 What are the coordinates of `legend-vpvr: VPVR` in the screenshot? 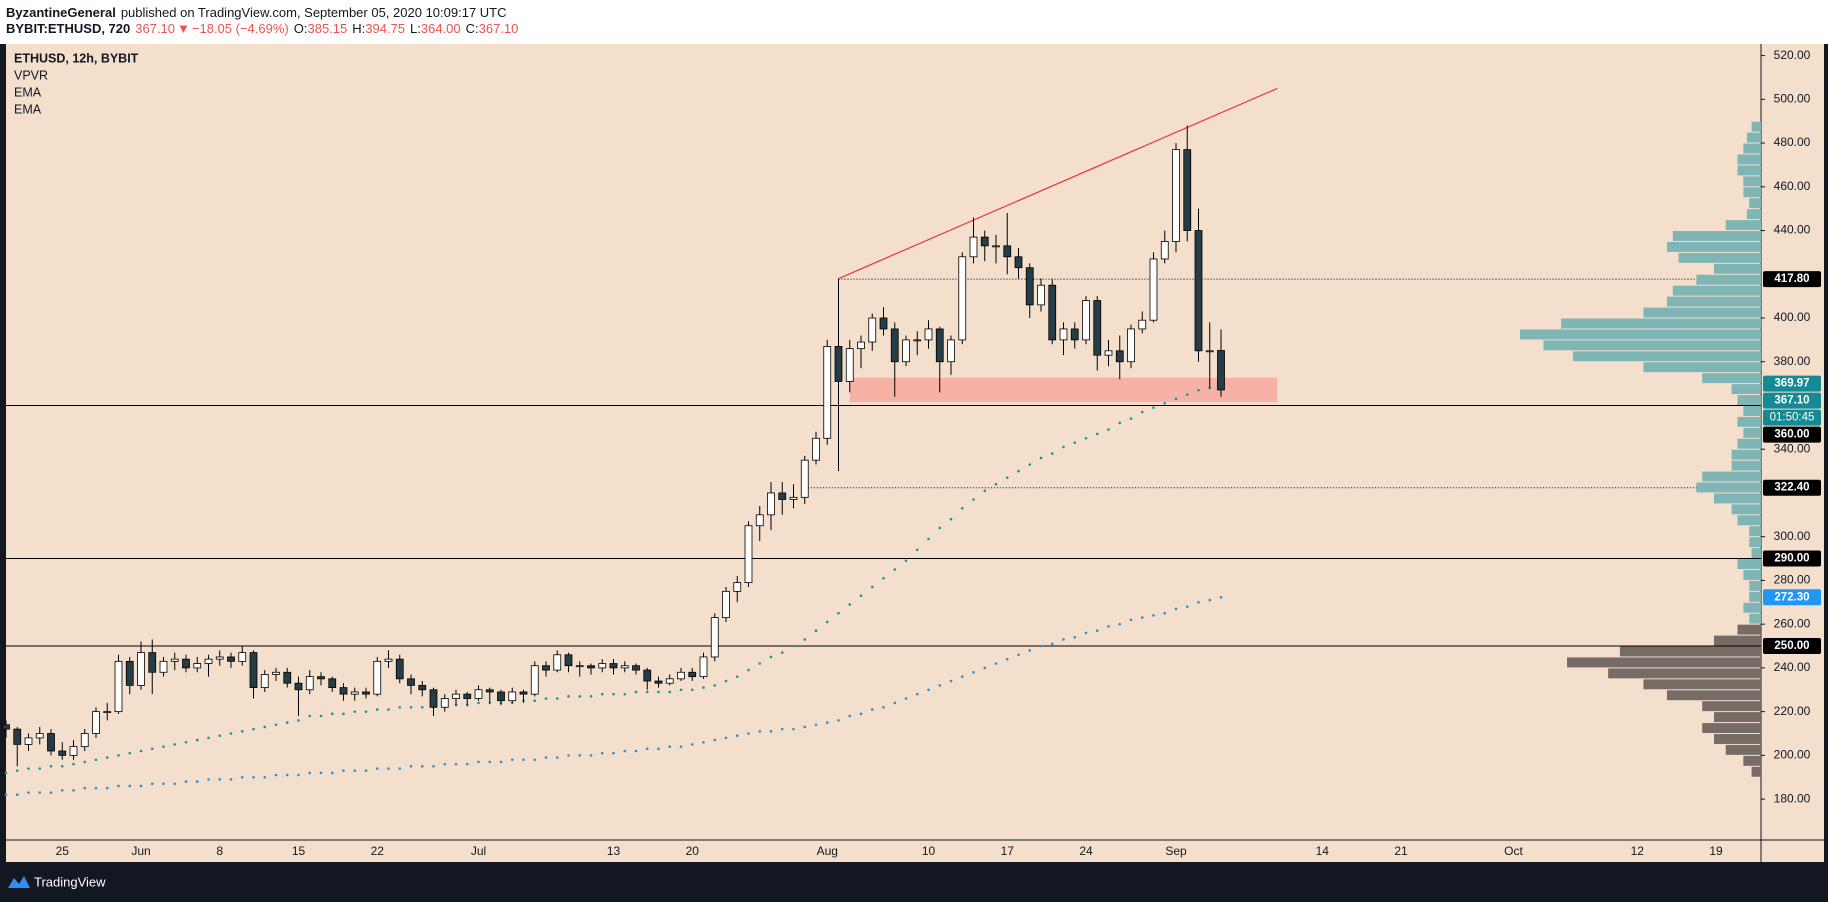 It's located at (31, 75).